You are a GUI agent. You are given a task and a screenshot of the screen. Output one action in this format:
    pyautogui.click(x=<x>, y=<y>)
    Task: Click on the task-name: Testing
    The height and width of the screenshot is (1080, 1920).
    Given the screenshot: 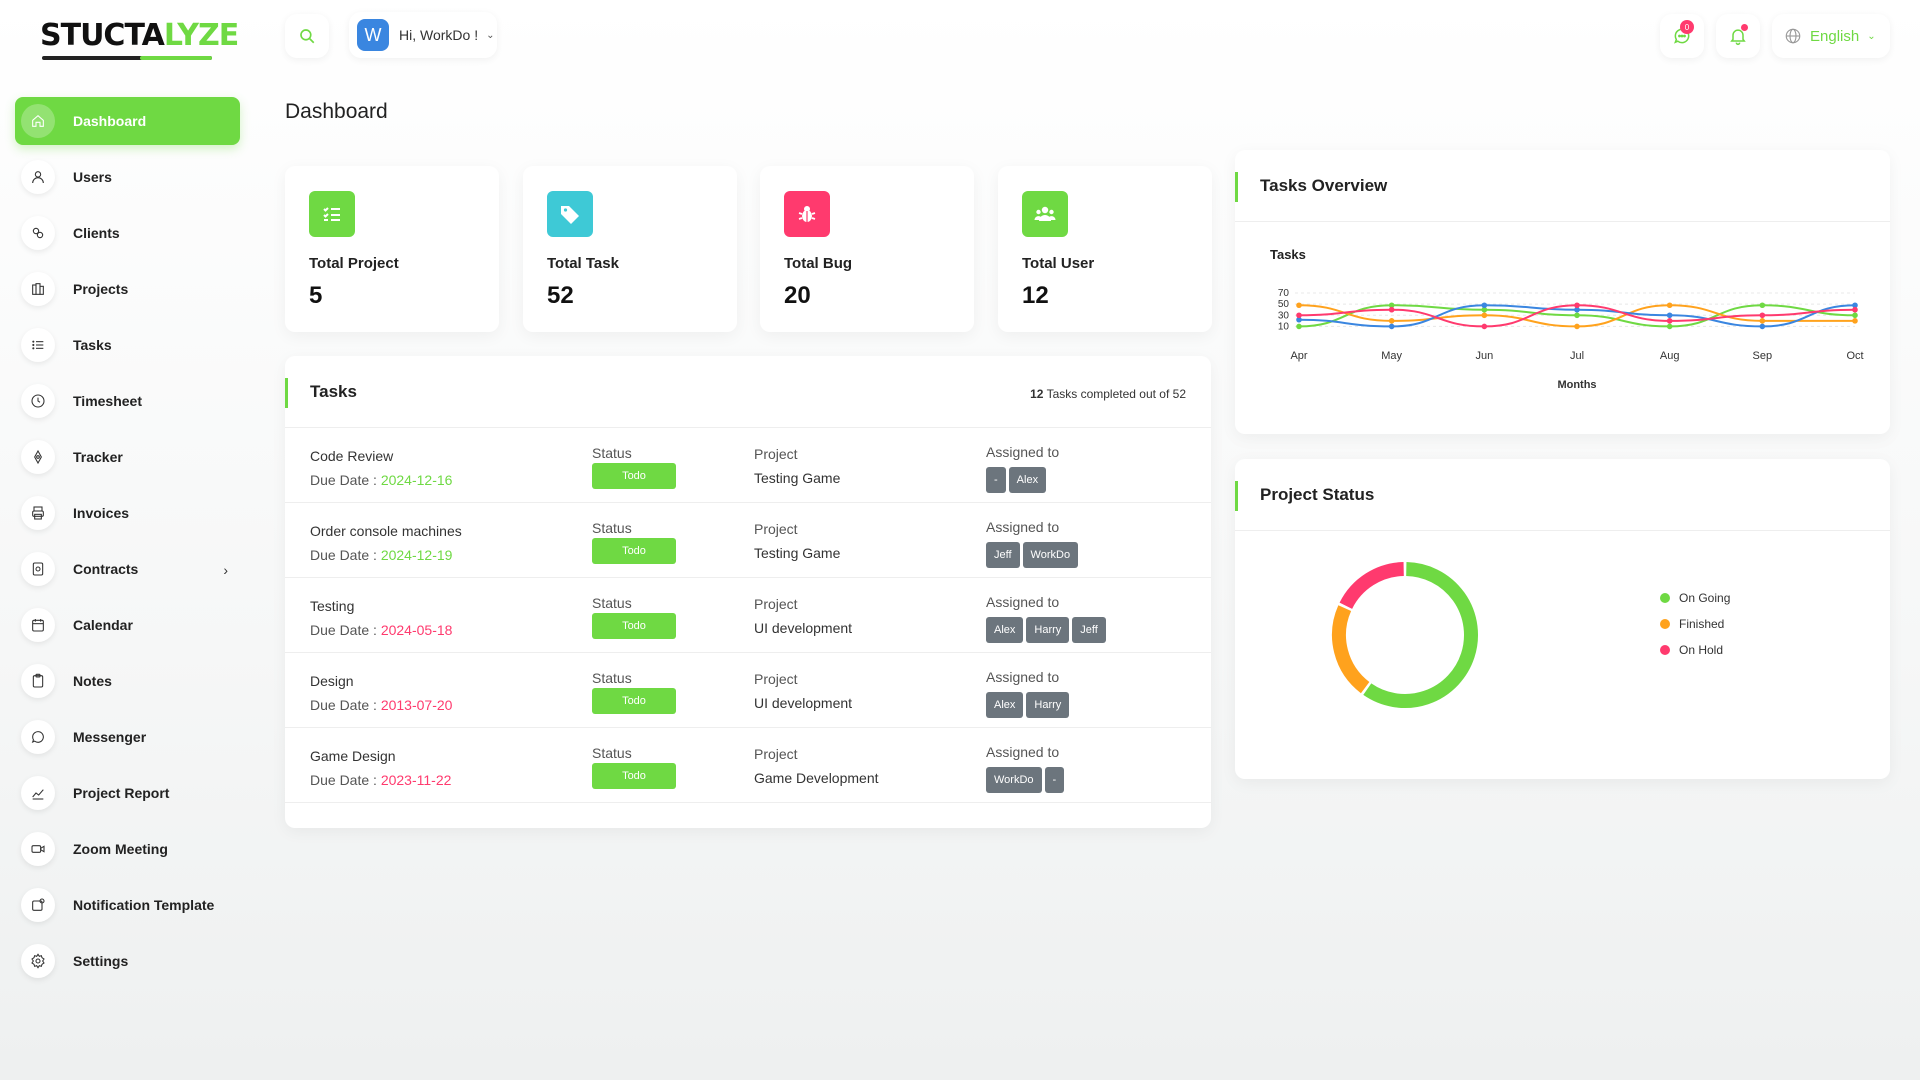 What is the action you would take?
    pyautogui.click(x=332, y=606)
    